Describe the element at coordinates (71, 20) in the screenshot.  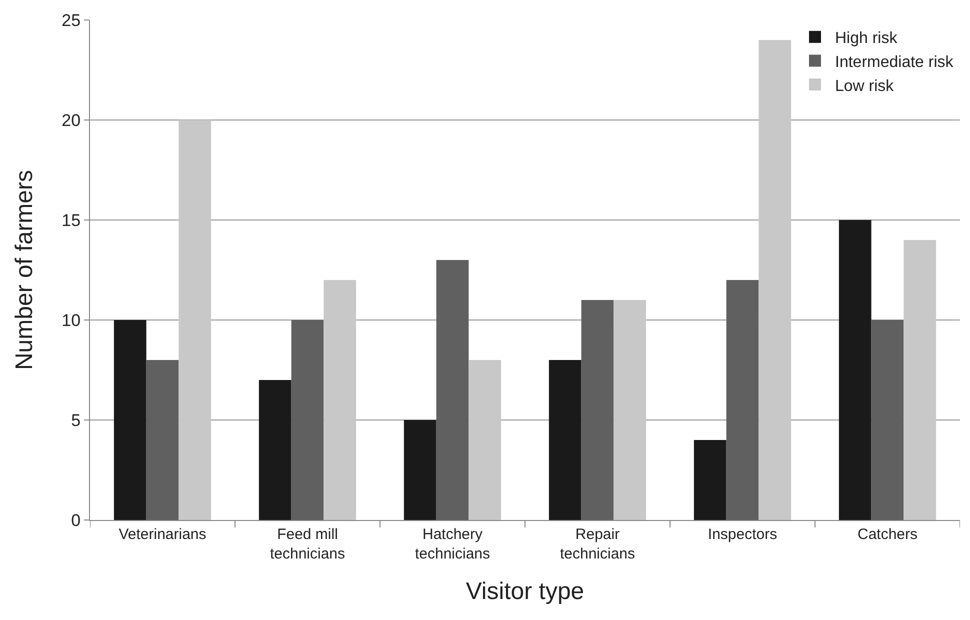
I see `y-tick-label: 25` at that location.